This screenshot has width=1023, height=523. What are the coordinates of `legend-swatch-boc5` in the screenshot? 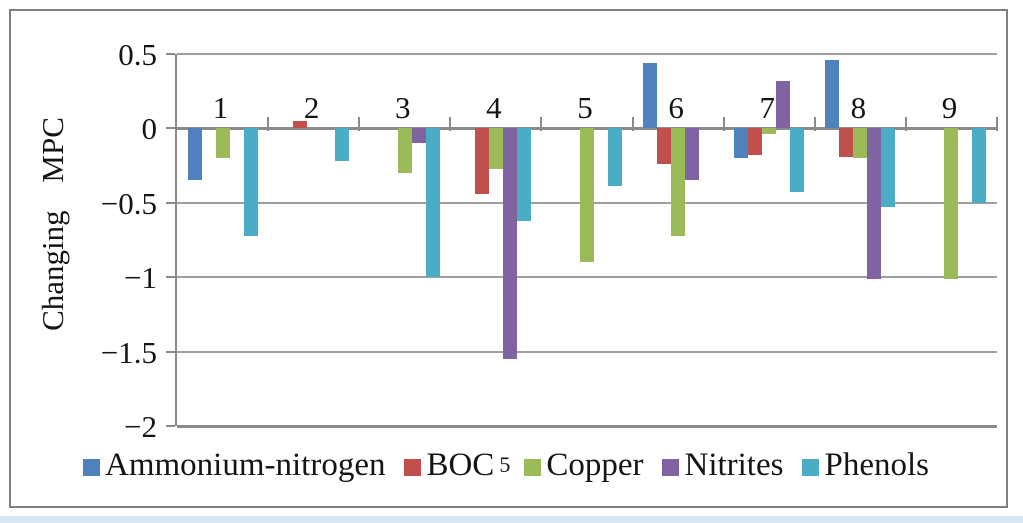 It's located at (413, 467).